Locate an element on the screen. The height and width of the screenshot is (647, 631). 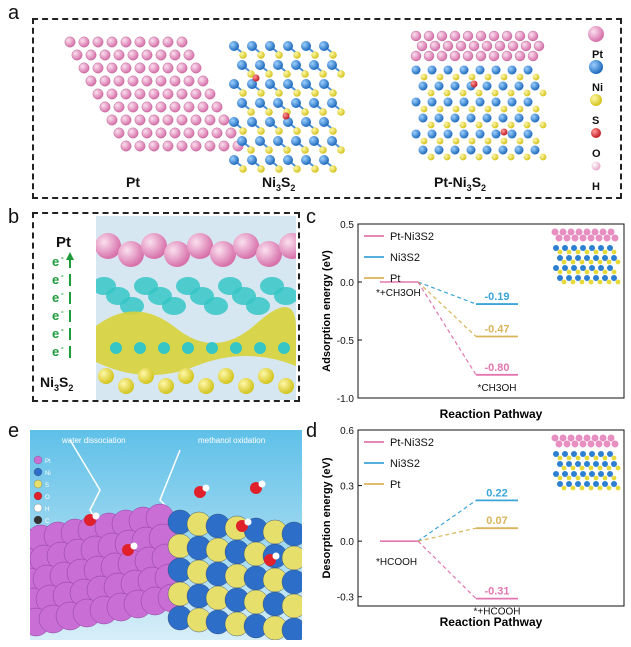
scene-legend-ni-icon is located at coordinates (38, 472).